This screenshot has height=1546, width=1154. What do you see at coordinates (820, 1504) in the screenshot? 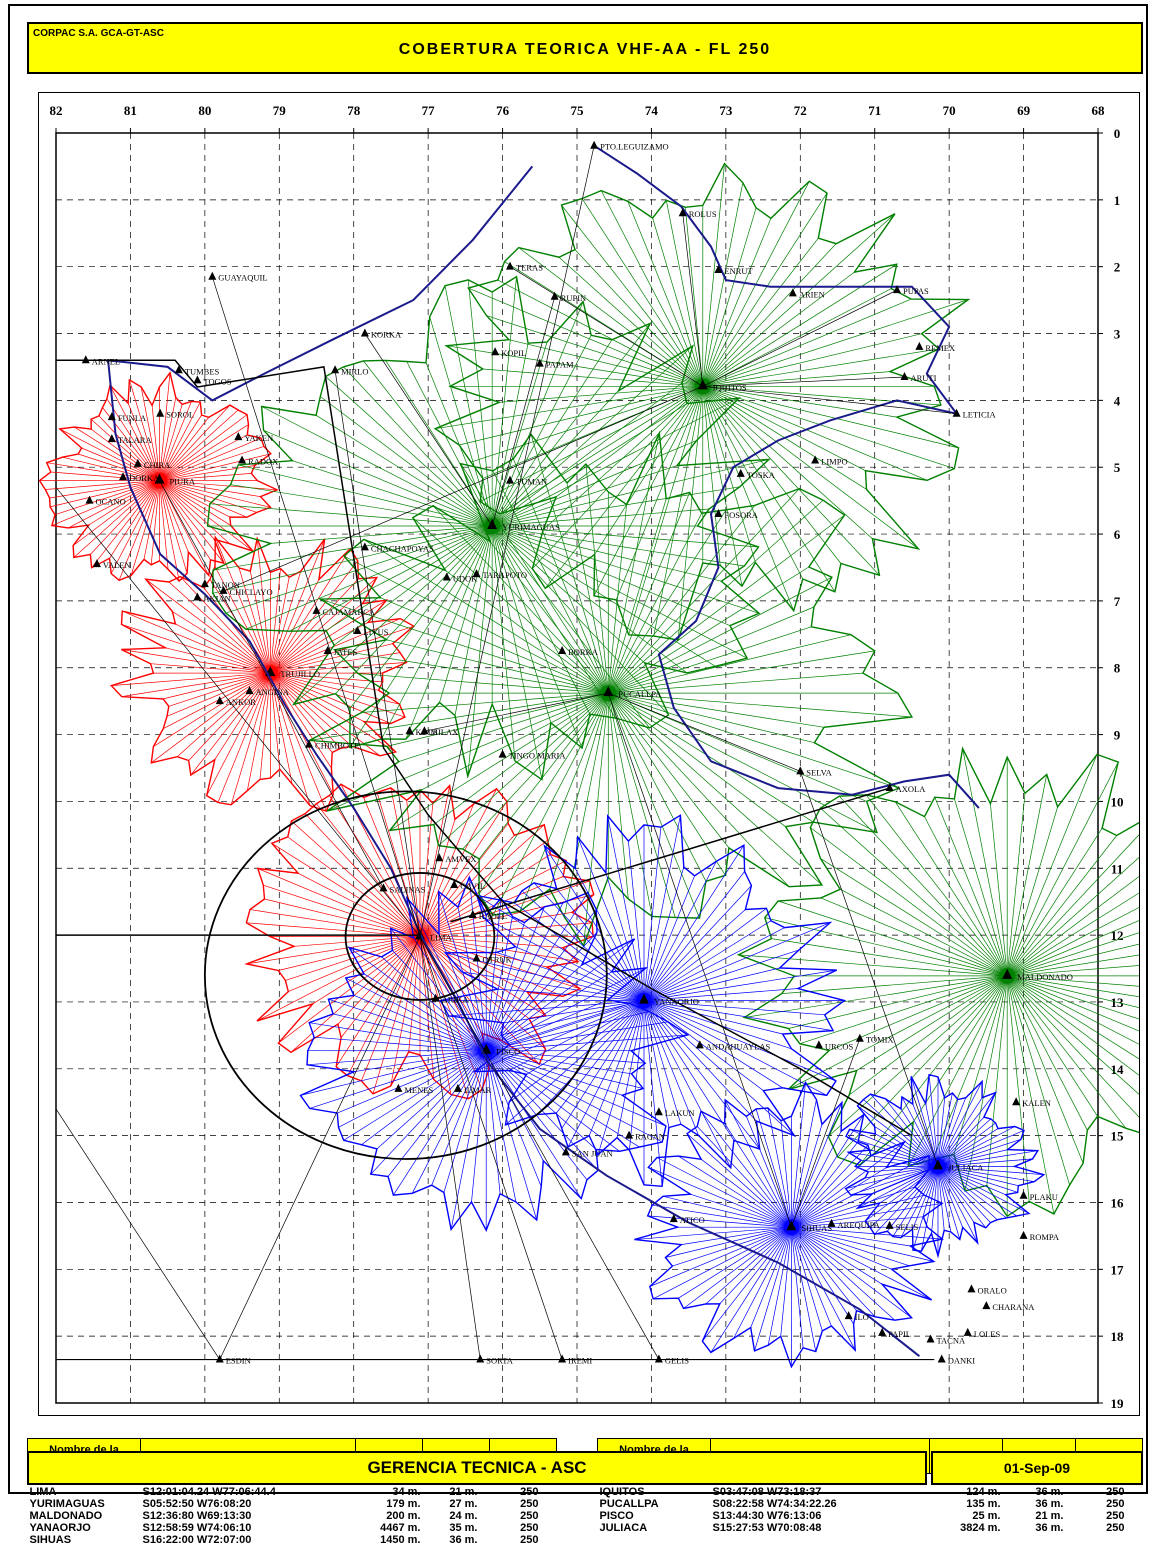
I see `coords-cell: S08:22:58 W74:34:22.26` at bounding box center [820, 1504].